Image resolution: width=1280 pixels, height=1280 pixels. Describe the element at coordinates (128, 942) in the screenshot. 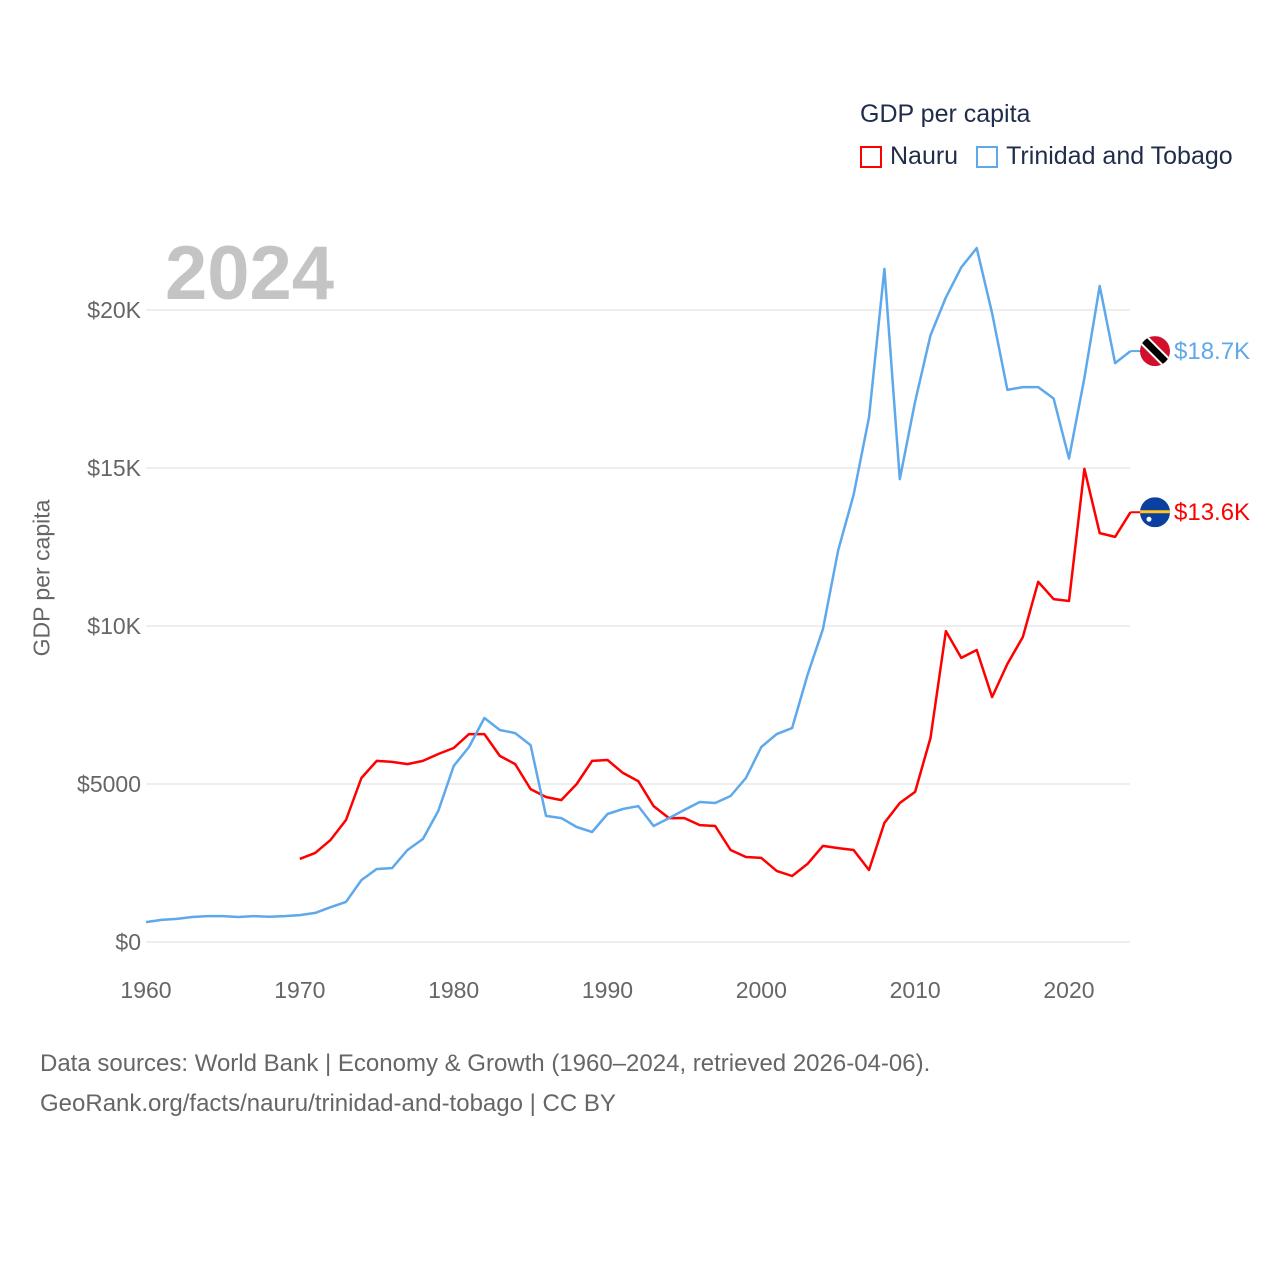

I see `y-tick-label: $0` at that location.